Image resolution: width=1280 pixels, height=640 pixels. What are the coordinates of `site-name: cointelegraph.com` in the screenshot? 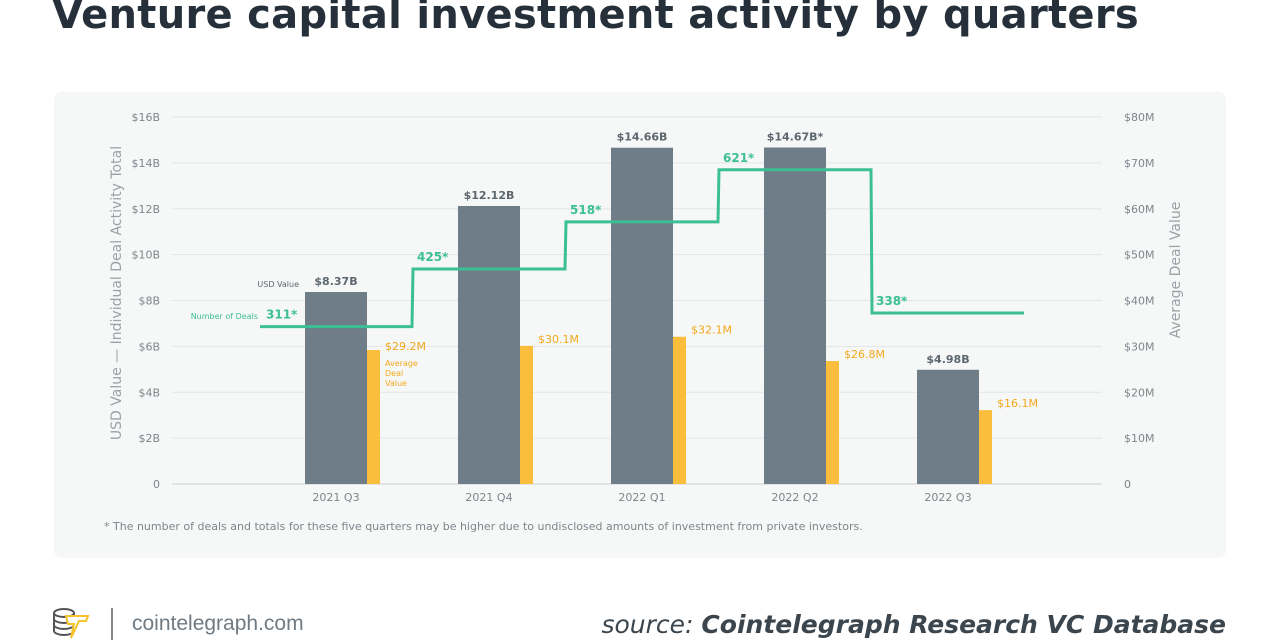 It's located at (218, 623).